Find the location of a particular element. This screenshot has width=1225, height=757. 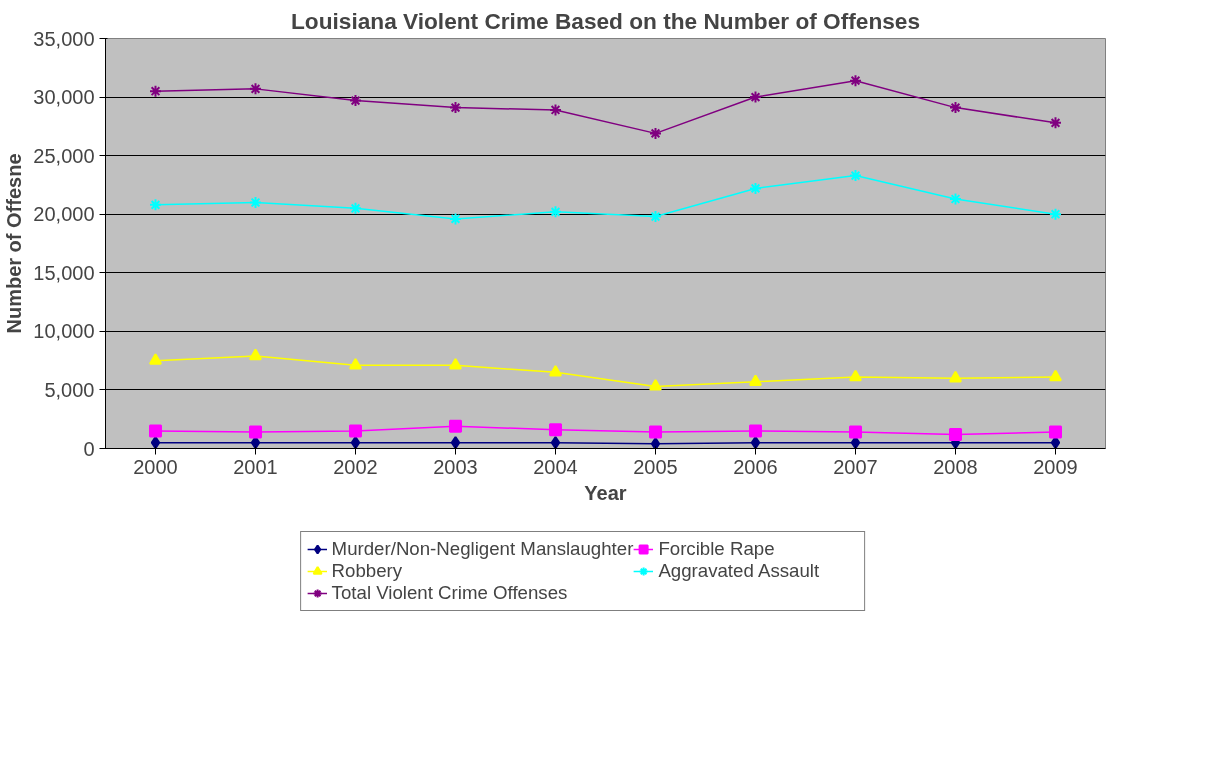

legend-label: Robbery is located at coordinates (367, 571).